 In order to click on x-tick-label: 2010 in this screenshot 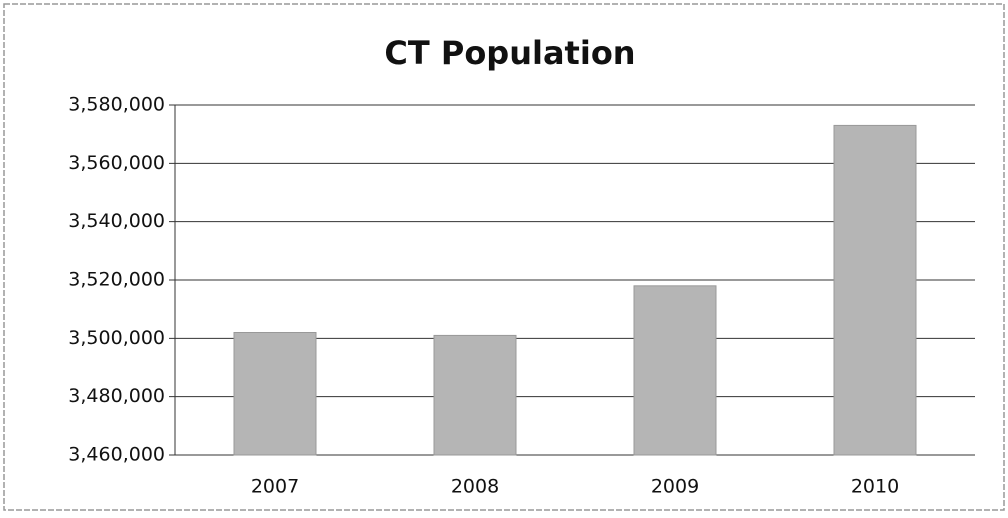, I will do `click(875, 487)`.